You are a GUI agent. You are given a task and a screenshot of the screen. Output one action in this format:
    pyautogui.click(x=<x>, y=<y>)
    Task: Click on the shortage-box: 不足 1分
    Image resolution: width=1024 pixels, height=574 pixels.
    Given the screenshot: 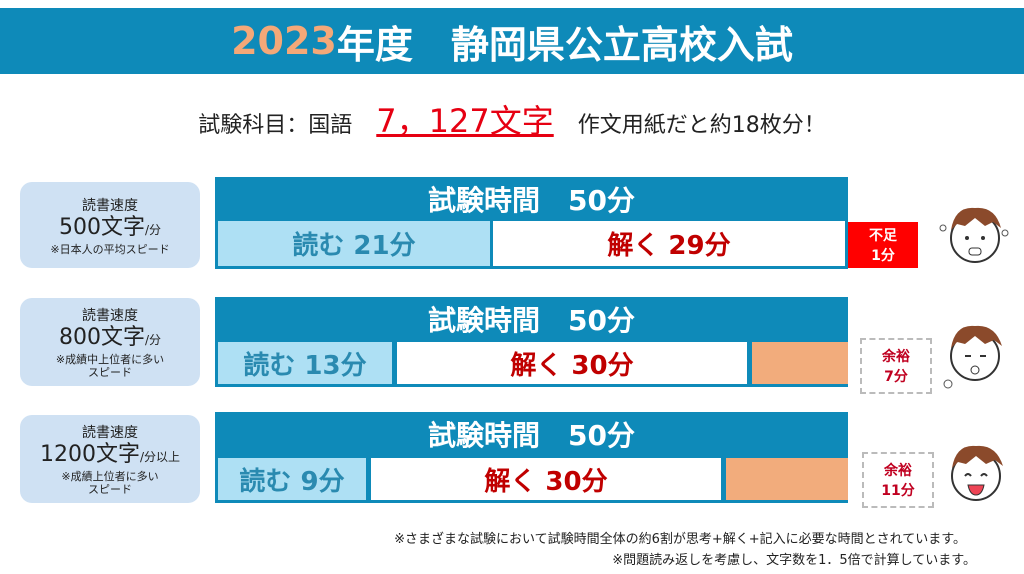 What is the action you would take?
    pyautogui.click(x=883, y=245)
    